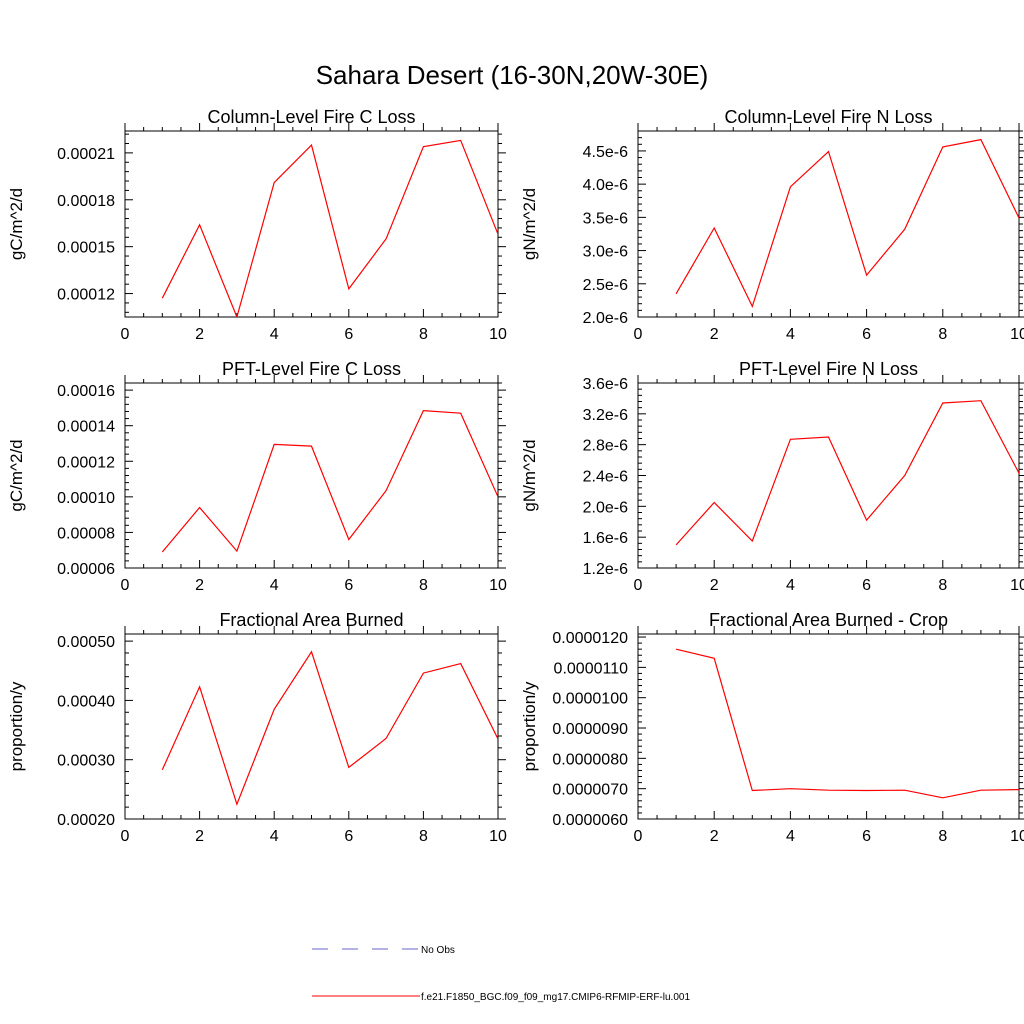 Image resolution: width=1024 pixels, height=1024 pixels. What do you see at coordinates (86, 761) in the screenshot?
I see `y-tick-label: 0.00030` at bounding box center [86, 761].